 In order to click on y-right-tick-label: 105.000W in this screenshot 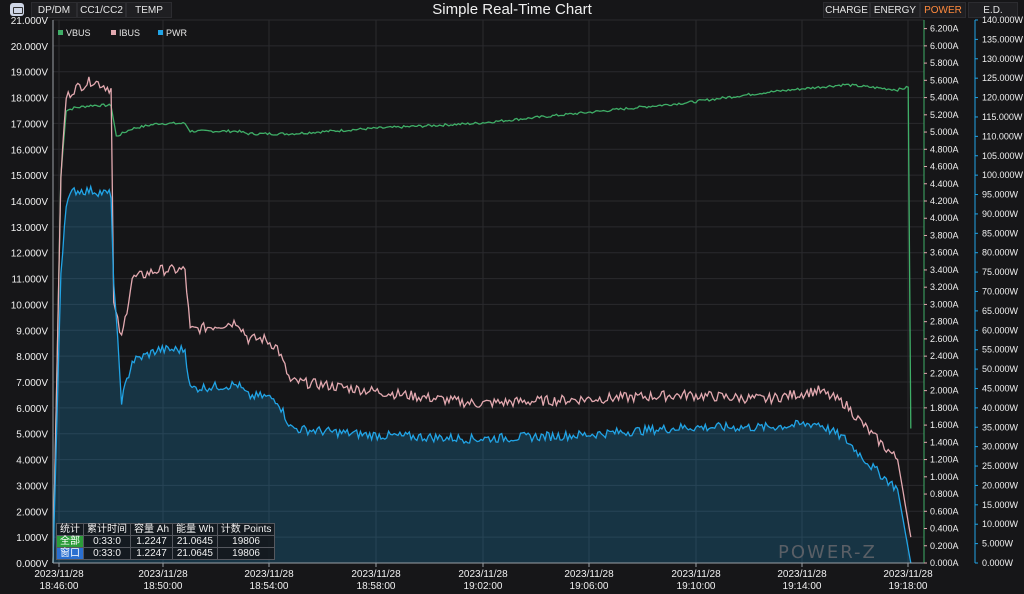, I will do `click(1003, 156)`.